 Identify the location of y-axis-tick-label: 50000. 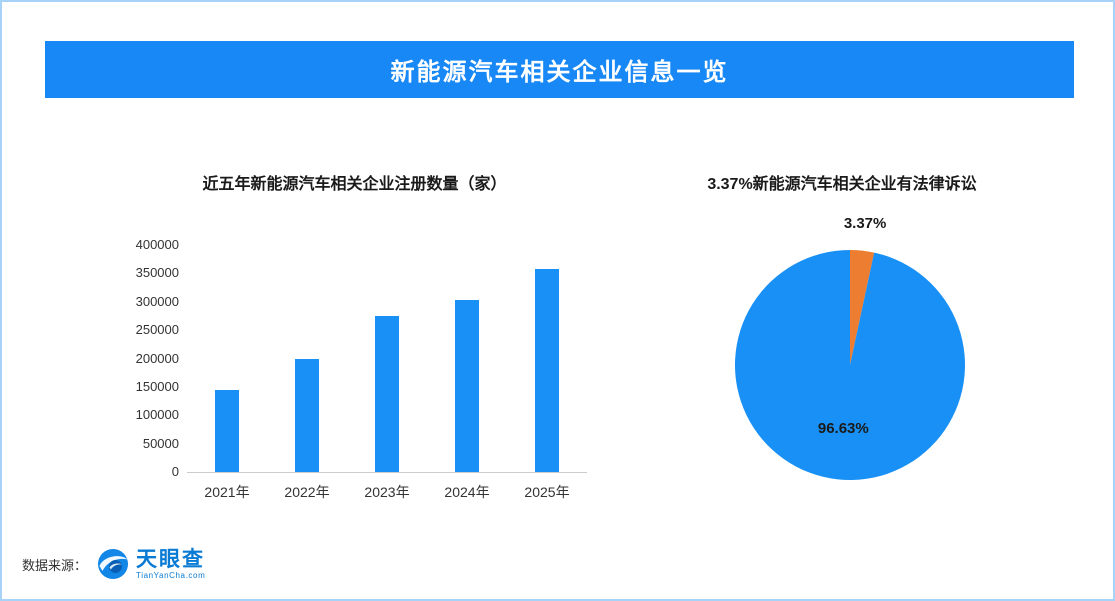
(160, 443).